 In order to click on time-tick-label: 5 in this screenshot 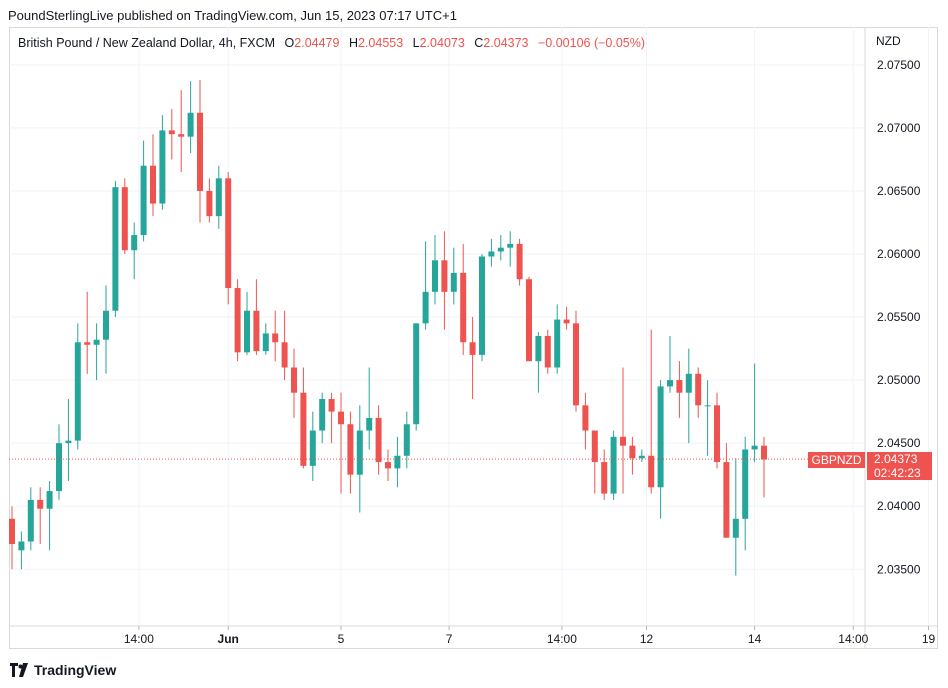, I will do `click(341, 639)`.